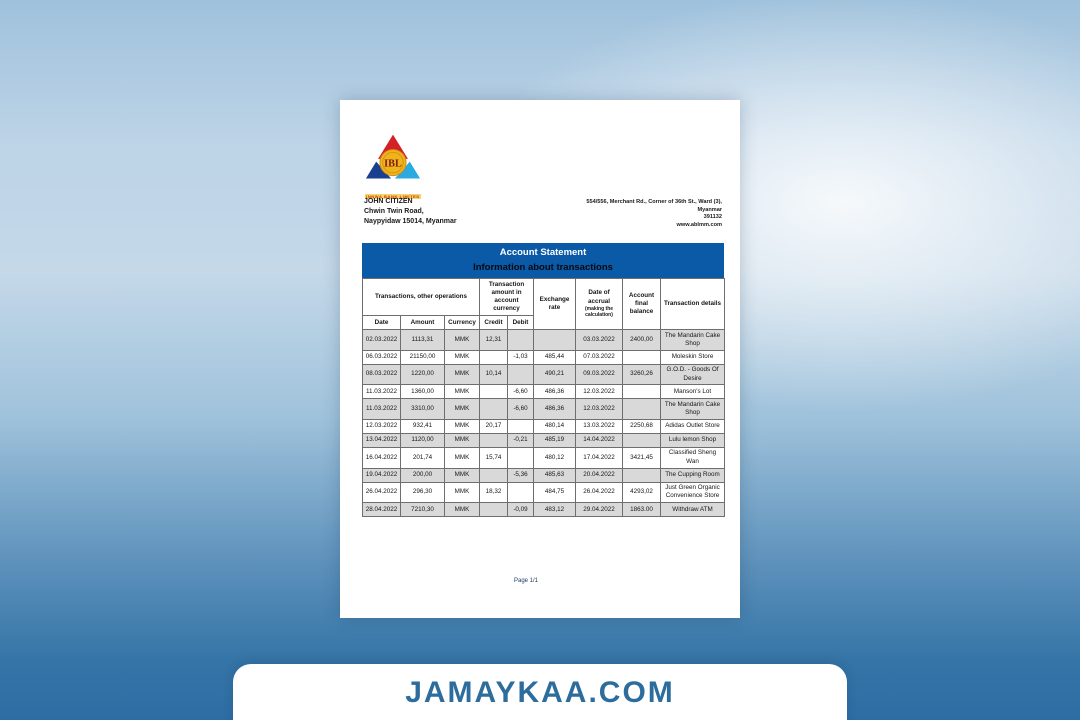  What do you see at coordinates (421, 297) in the screenshot?
I see `header-operations: Transactions, other operations` at bounding box center [421, 297].